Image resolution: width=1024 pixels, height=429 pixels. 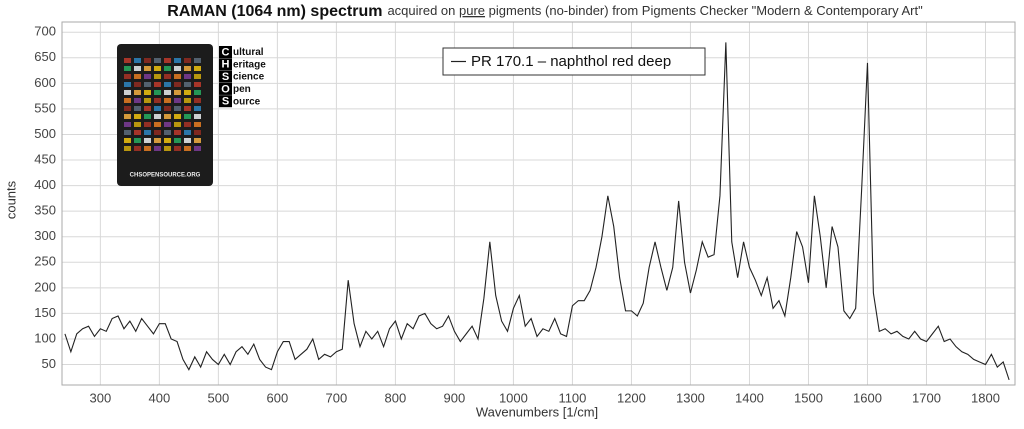 What do you see at coordinates (45, 337) in the screenshot?
I see `y-tick-label: 100` at bounding box center [45, 337].